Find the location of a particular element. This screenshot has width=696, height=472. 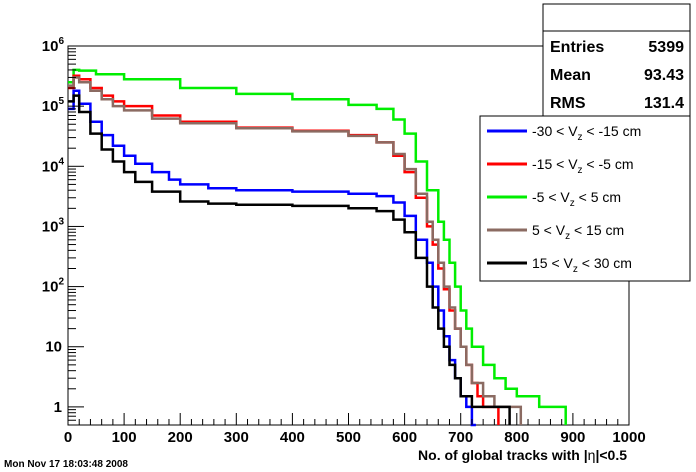

x-tick-label: 0 is located at coordinates (68, 437).